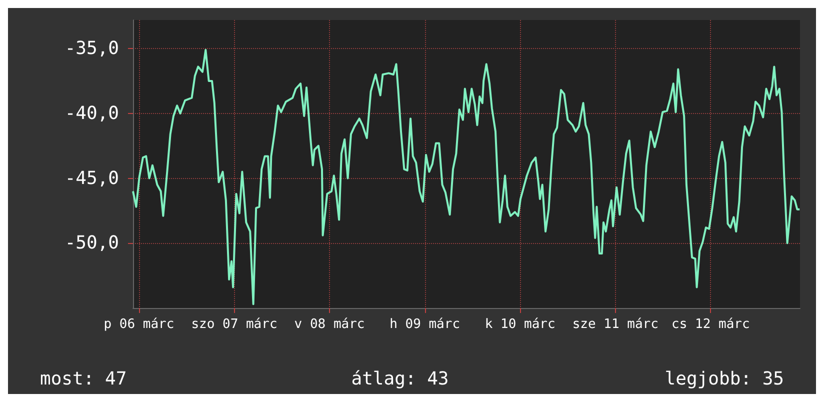 This screenshot has height=402, width=824. I want to click on x-tick-label: sze 11 márc, so click(615, 324).